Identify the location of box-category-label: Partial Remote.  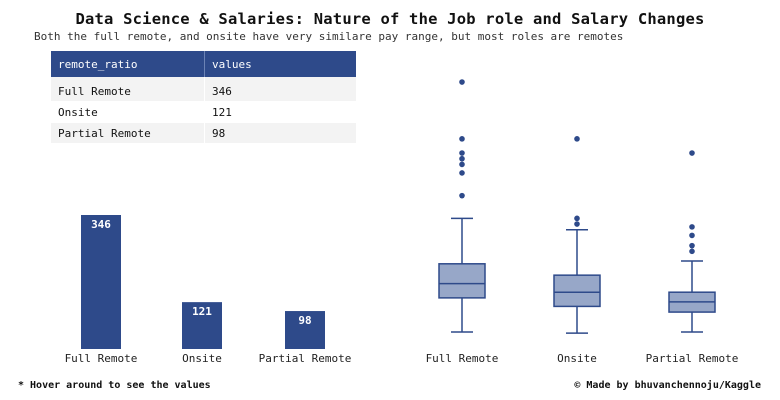
(692, 358).